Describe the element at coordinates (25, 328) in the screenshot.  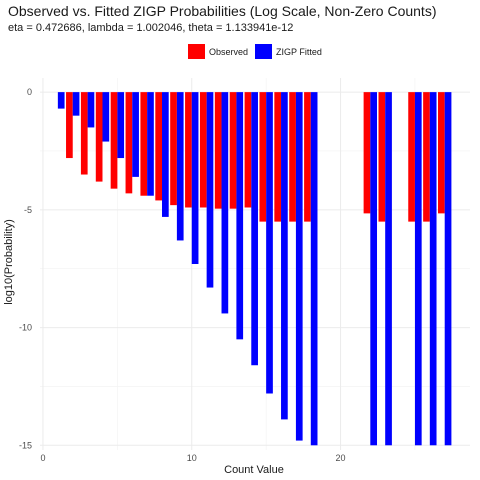
I see `y-tick-label: -10` at that location.